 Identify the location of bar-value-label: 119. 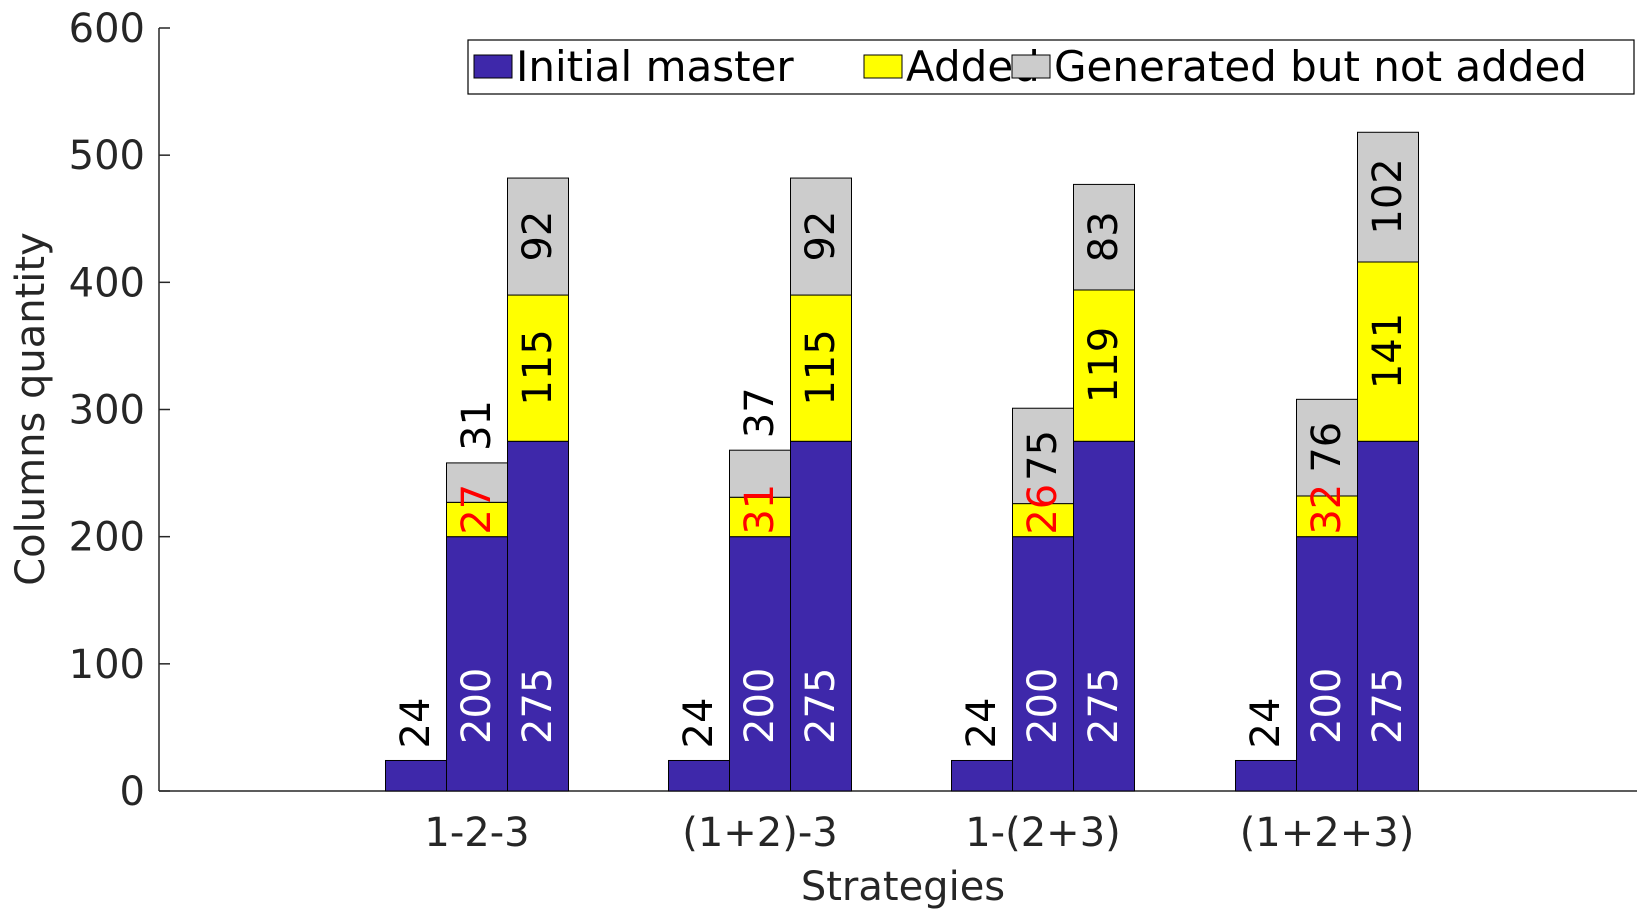
(1104, 365).